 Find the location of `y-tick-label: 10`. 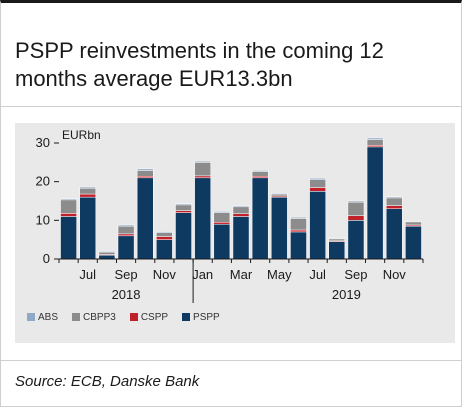

y-tick-label: 10 is located at coordinates (43, 219).